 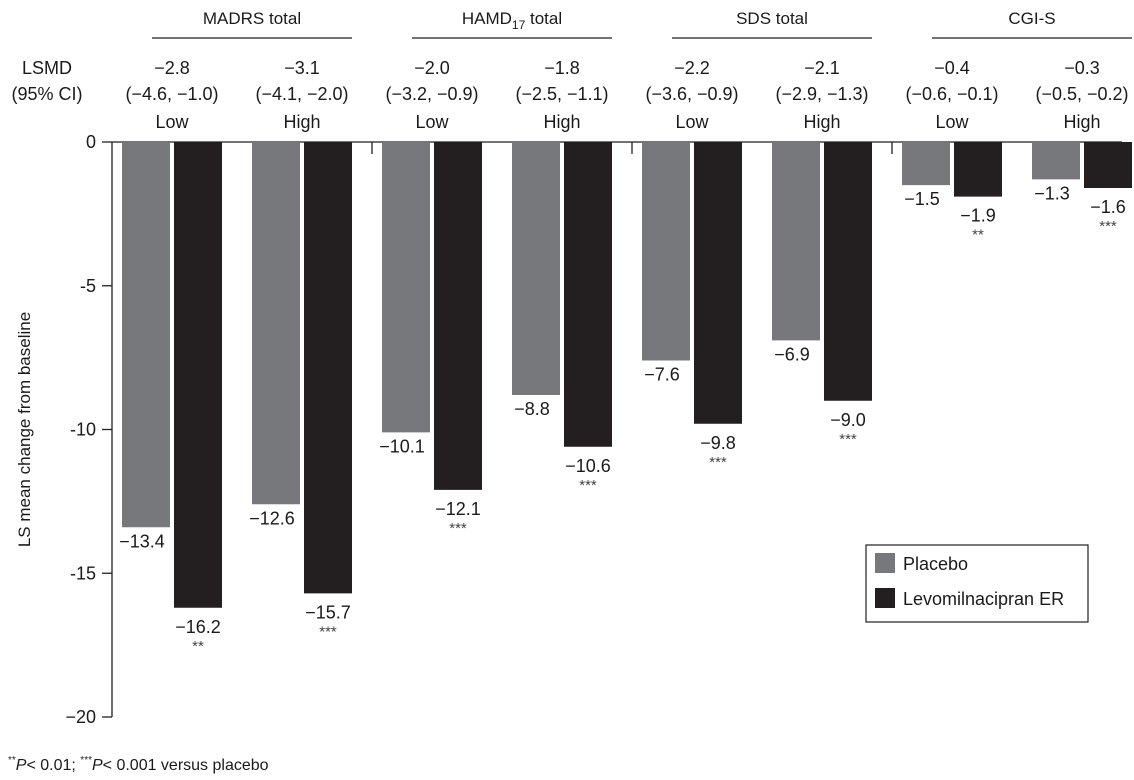 What do you see at coordinates (952, 68) in the screenshot?
I see `lsmd-value: −0.4` at bounding box center [952, 68].